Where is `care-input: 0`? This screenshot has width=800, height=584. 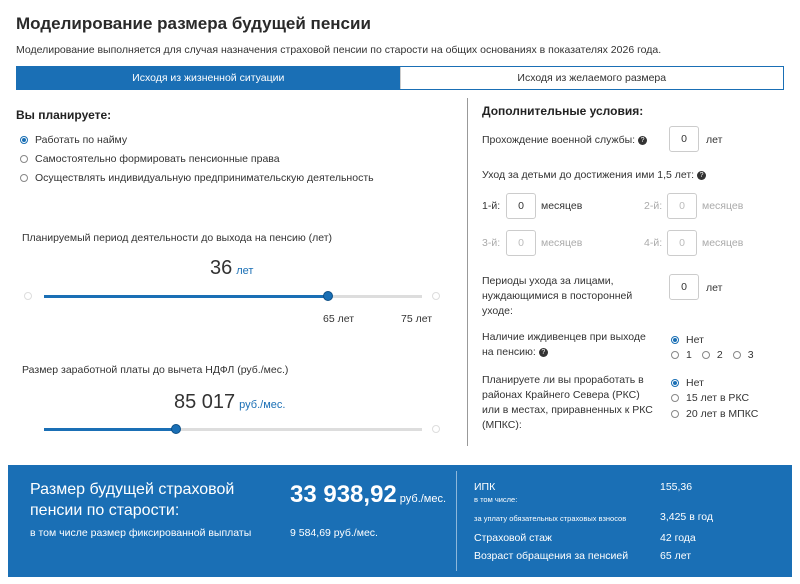 care-input: 0 is located at coordinates (684, 287).